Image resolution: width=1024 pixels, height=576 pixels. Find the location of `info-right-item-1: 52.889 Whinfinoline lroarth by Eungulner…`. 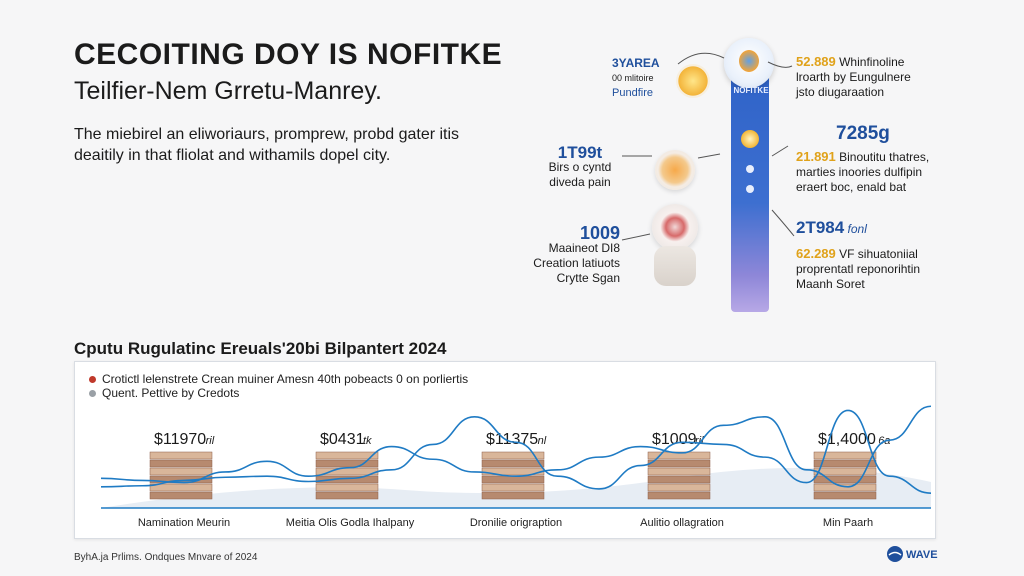

info-right-item-1: 52.889 Whinfinoline lroarth by Eungulner… is located at coordinates (853, 76).